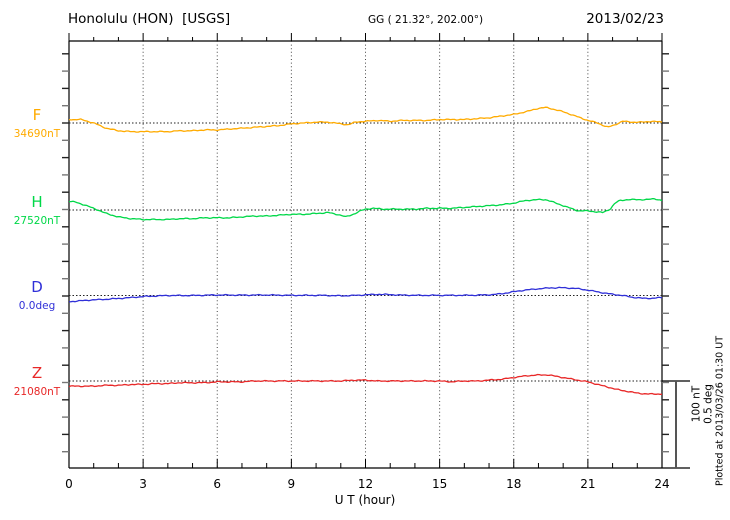 The width and height of the screenshot is (730, 520). I want to click on x-tick-label-15: 15, so click(439, 484).